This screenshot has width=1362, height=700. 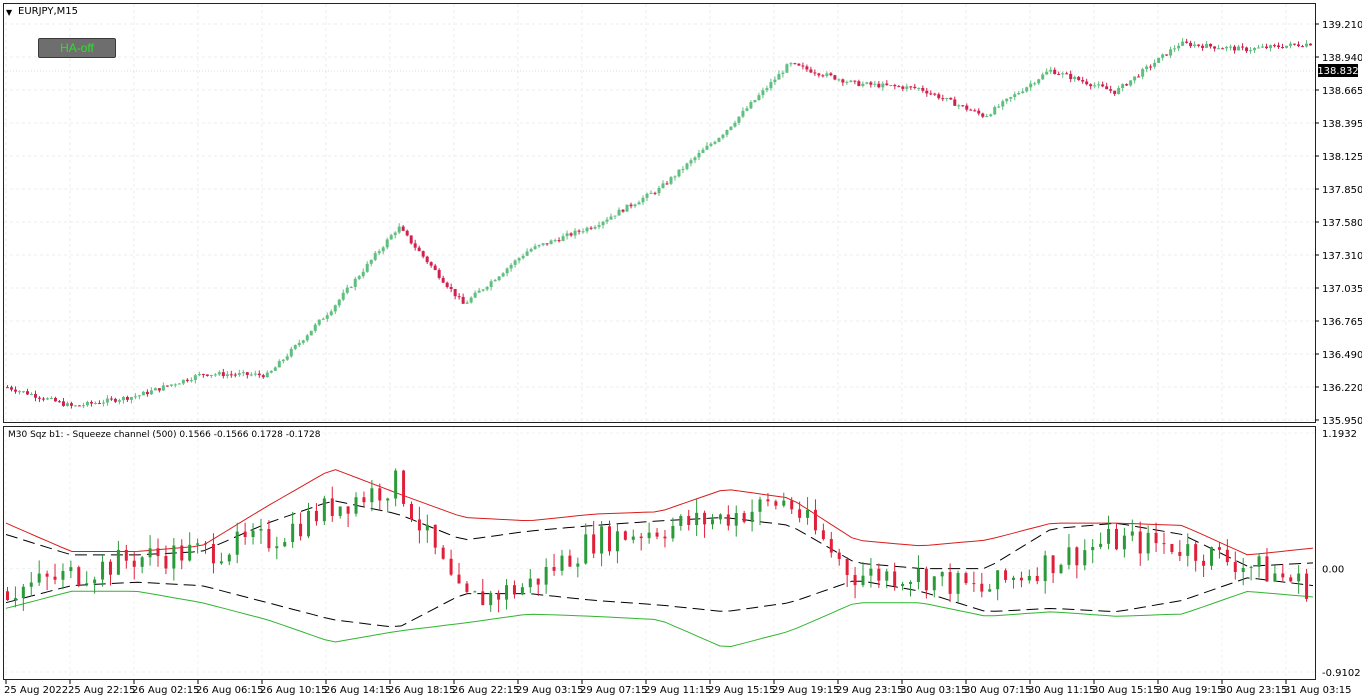 What do you see at coordinates (1061, 690) in the screenshot?
I see `time-tick-label: 30 Aug 11:15` at bounding box center [1061, 690].